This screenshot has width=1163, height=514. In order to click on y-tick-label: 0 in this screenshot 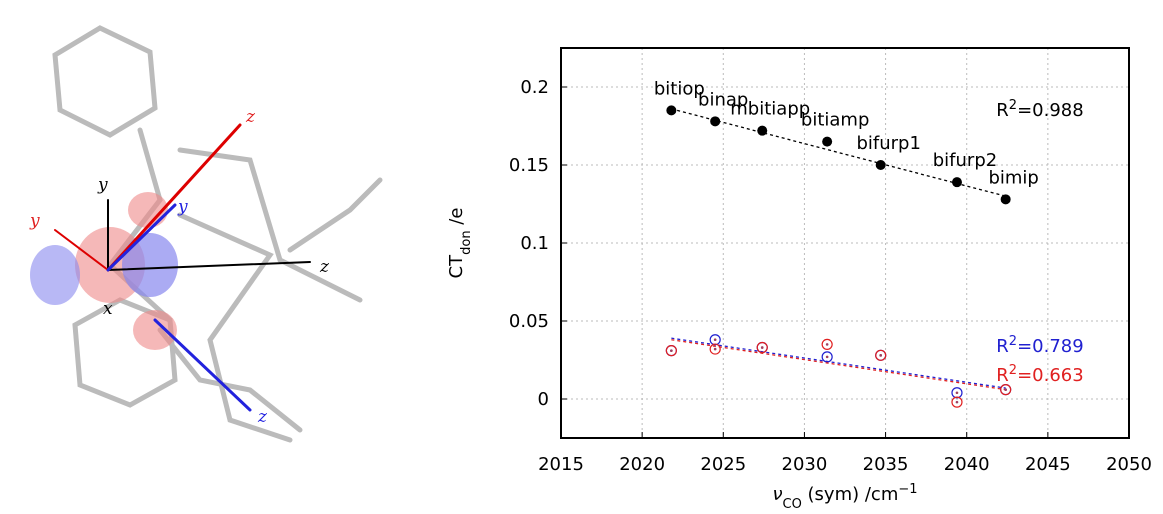, I will do `click(543, 399)`.